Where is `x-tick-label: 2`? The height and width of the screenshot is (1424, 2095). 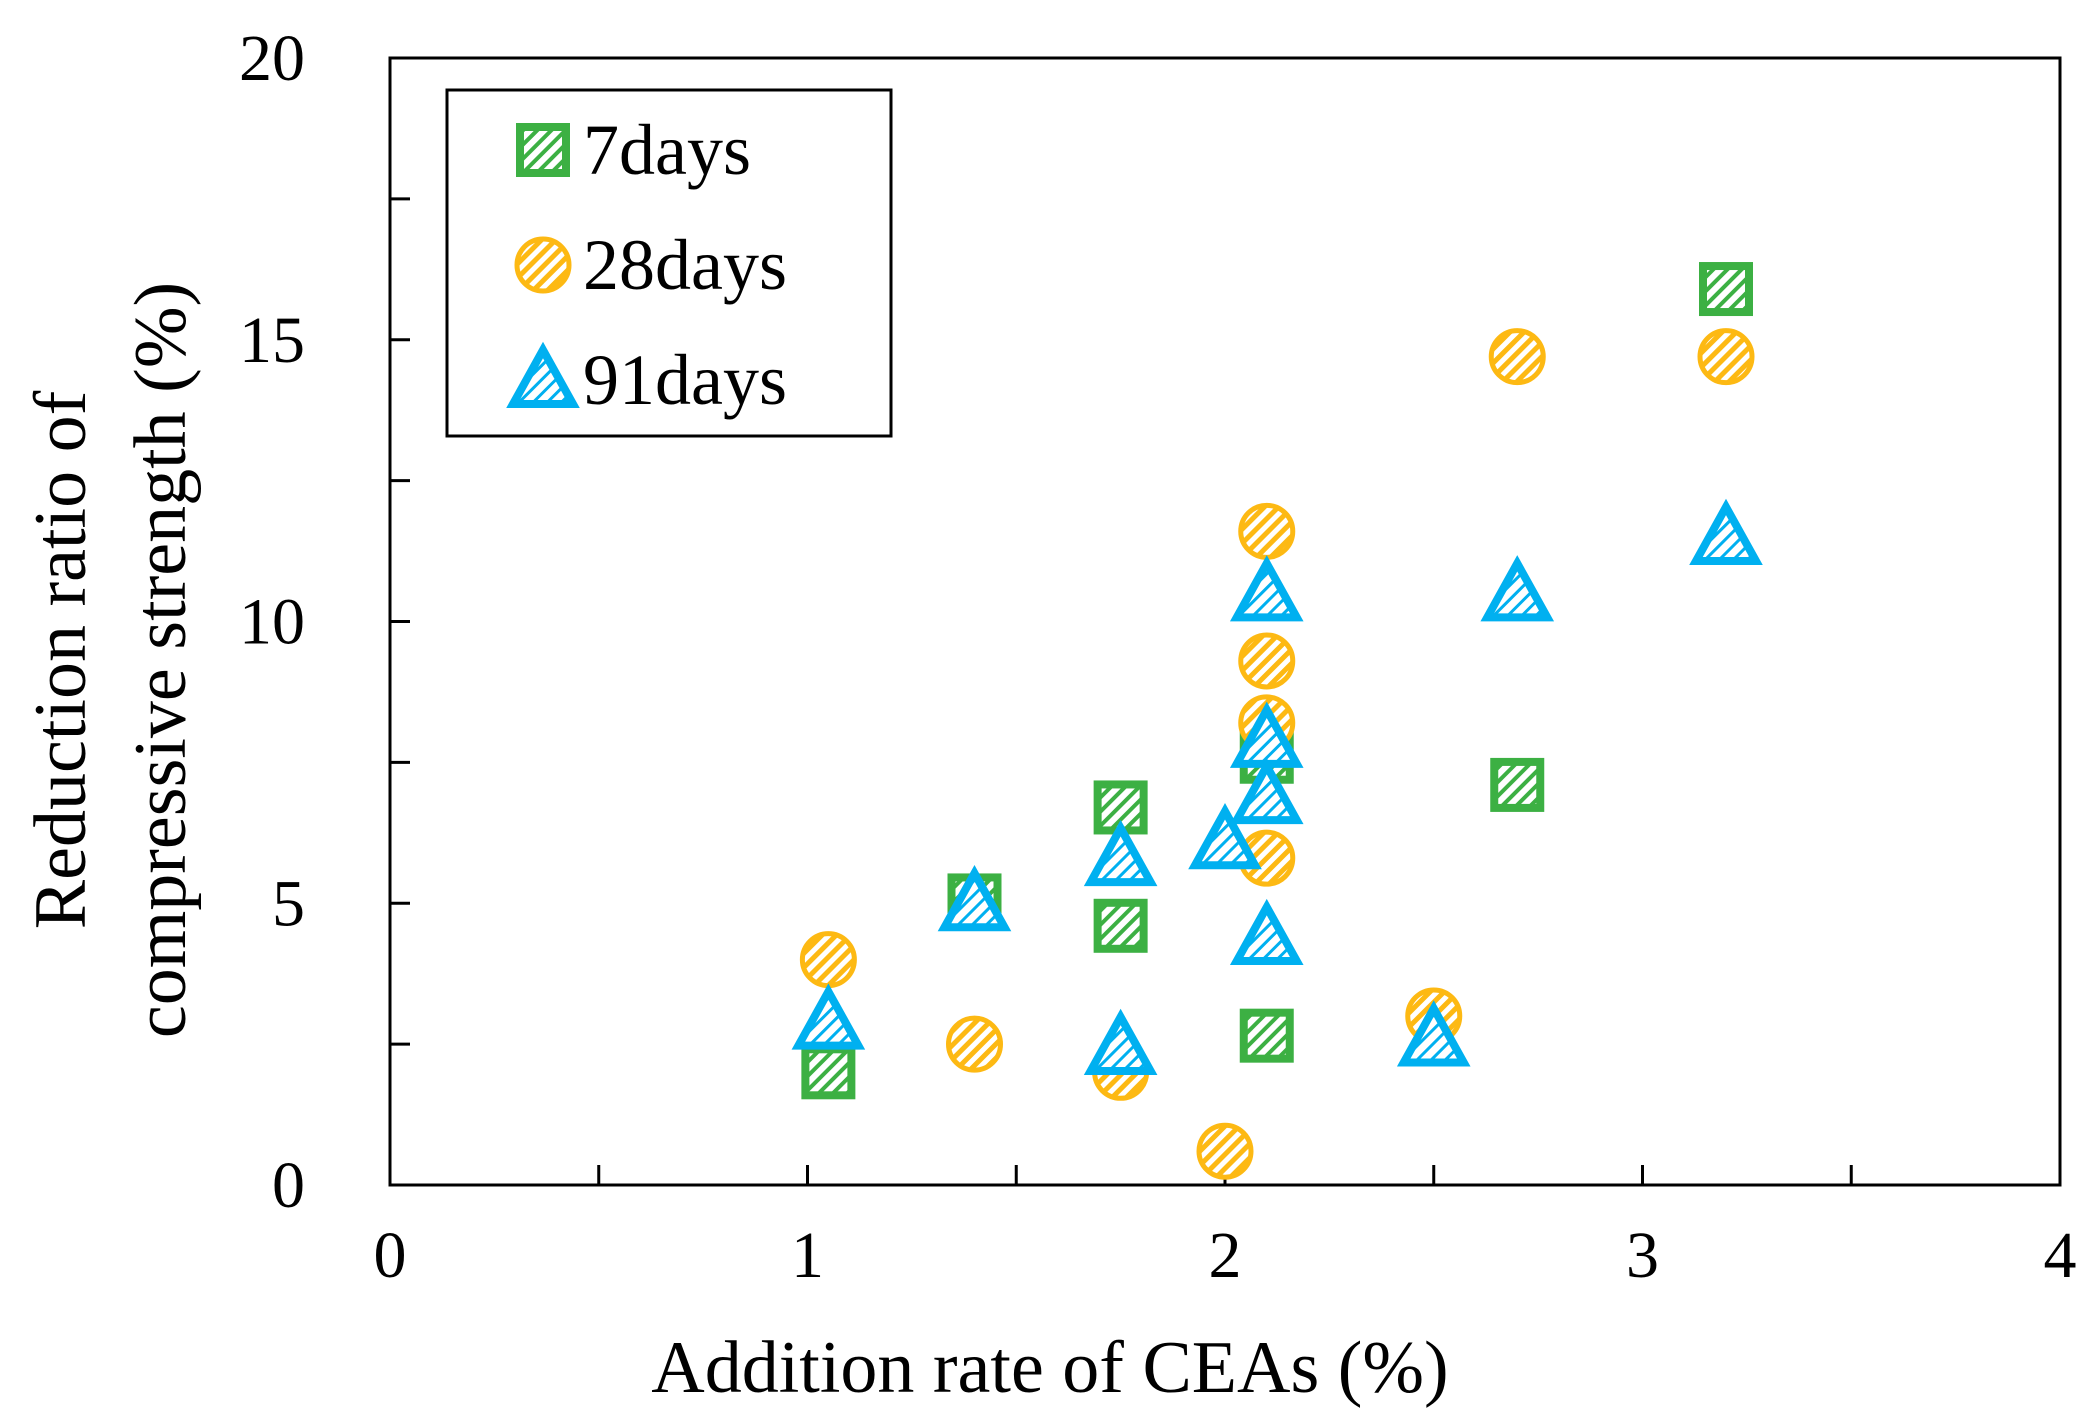
x-tick-label: 2 is located at coordinates (1225, 1255).